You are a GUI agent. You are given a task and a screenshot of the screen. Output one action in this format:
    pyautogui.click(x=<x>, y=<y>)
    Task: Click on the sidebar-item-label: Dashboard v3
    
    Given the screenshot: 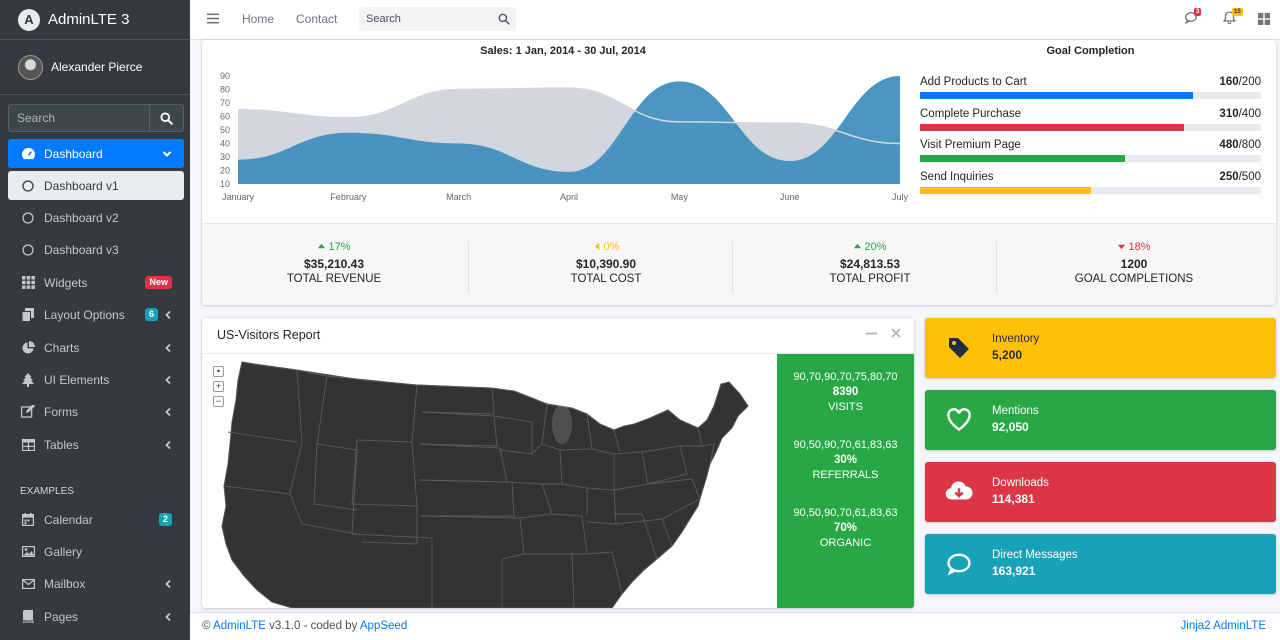 What is the action you would take?
    pyautogui.click(x=81, y=249)
    